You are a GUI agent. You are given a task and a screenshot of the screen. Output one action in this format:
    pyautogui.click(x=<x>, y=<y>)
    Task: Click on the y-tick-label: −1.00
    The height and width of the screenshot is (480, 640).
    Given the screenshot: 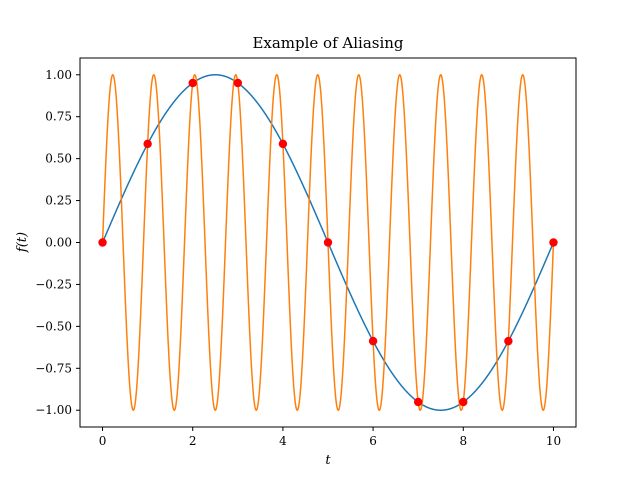 What is the action you would take?
    pyautogui.click(x=53, y=410)
    